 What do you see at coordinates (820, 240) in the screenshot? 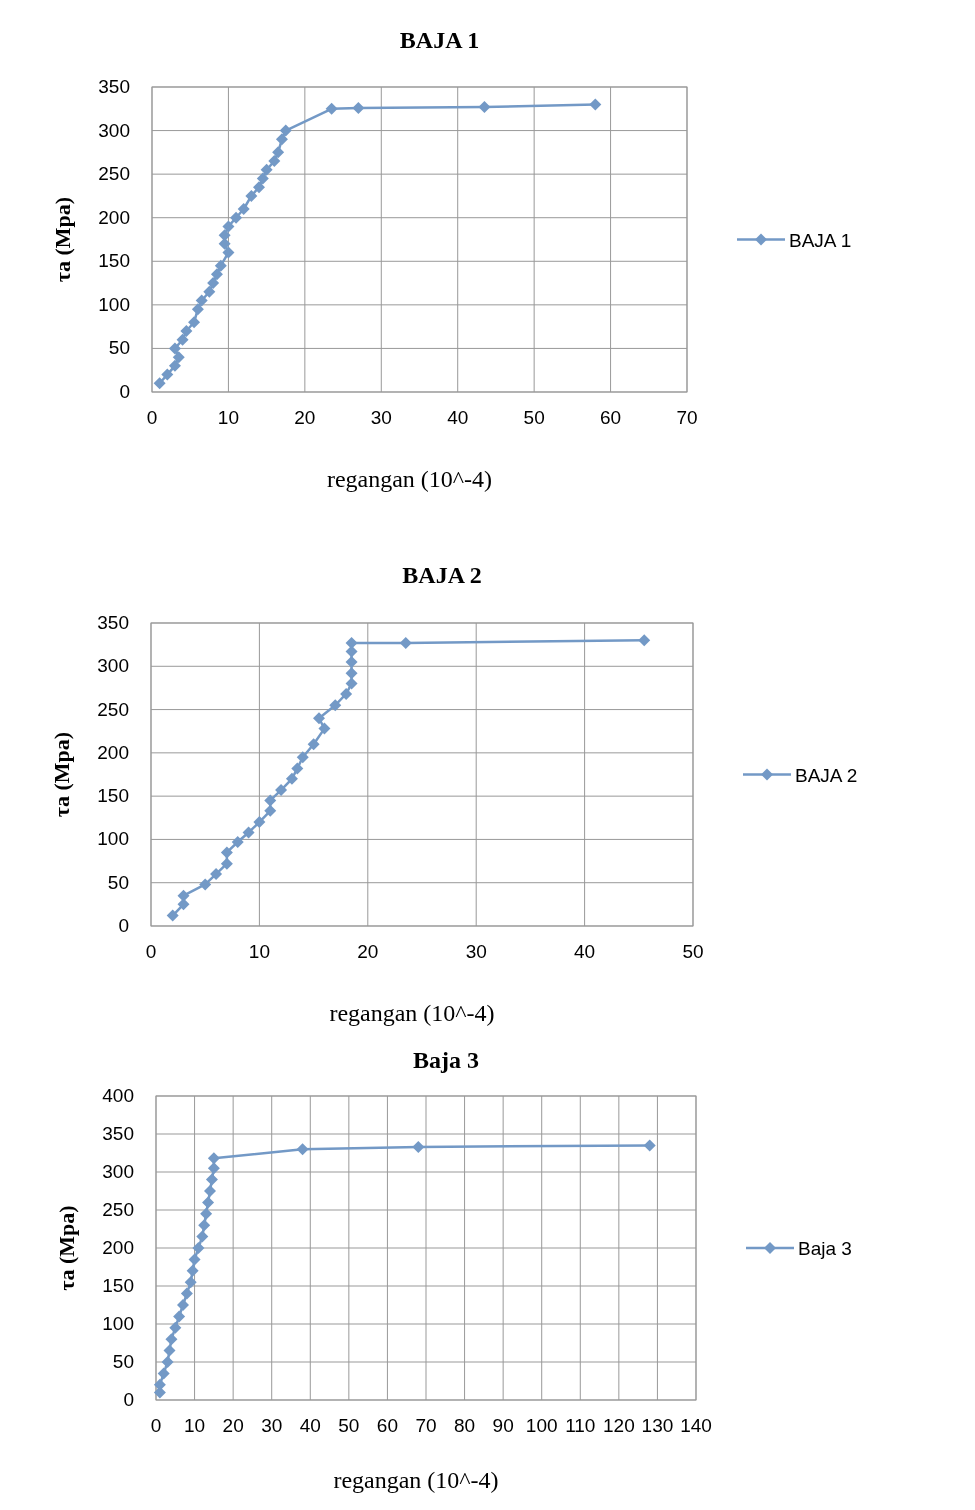
I see `legend-label: BAJA 1` at bounding box center [820, 240].